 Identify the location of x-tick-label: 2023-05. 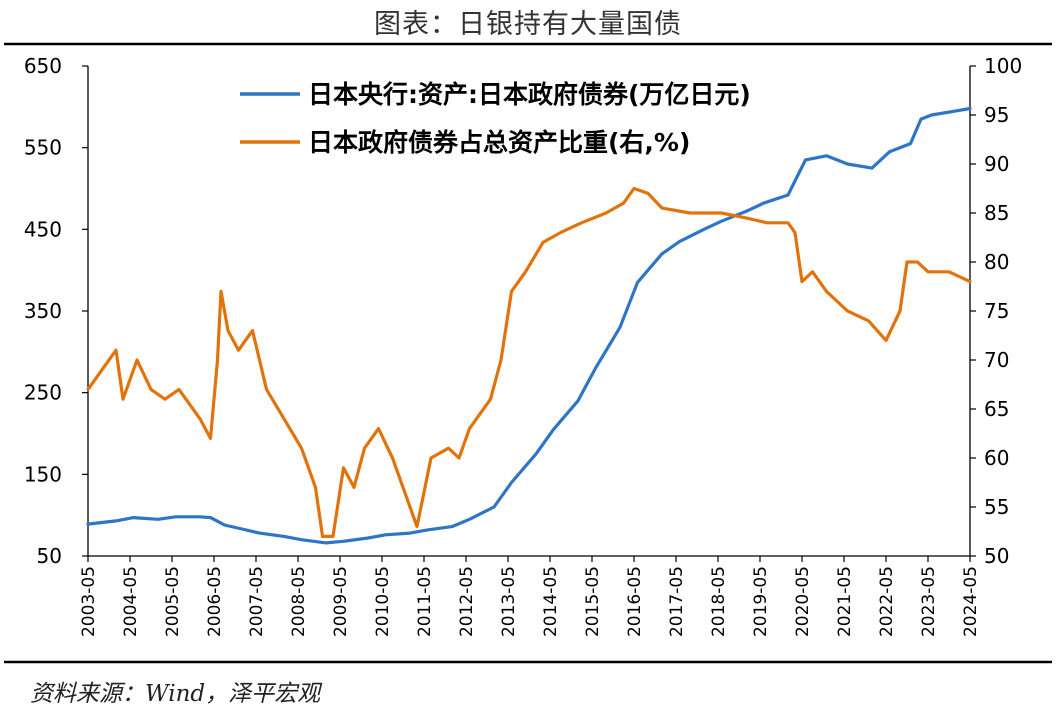
(929, 601).